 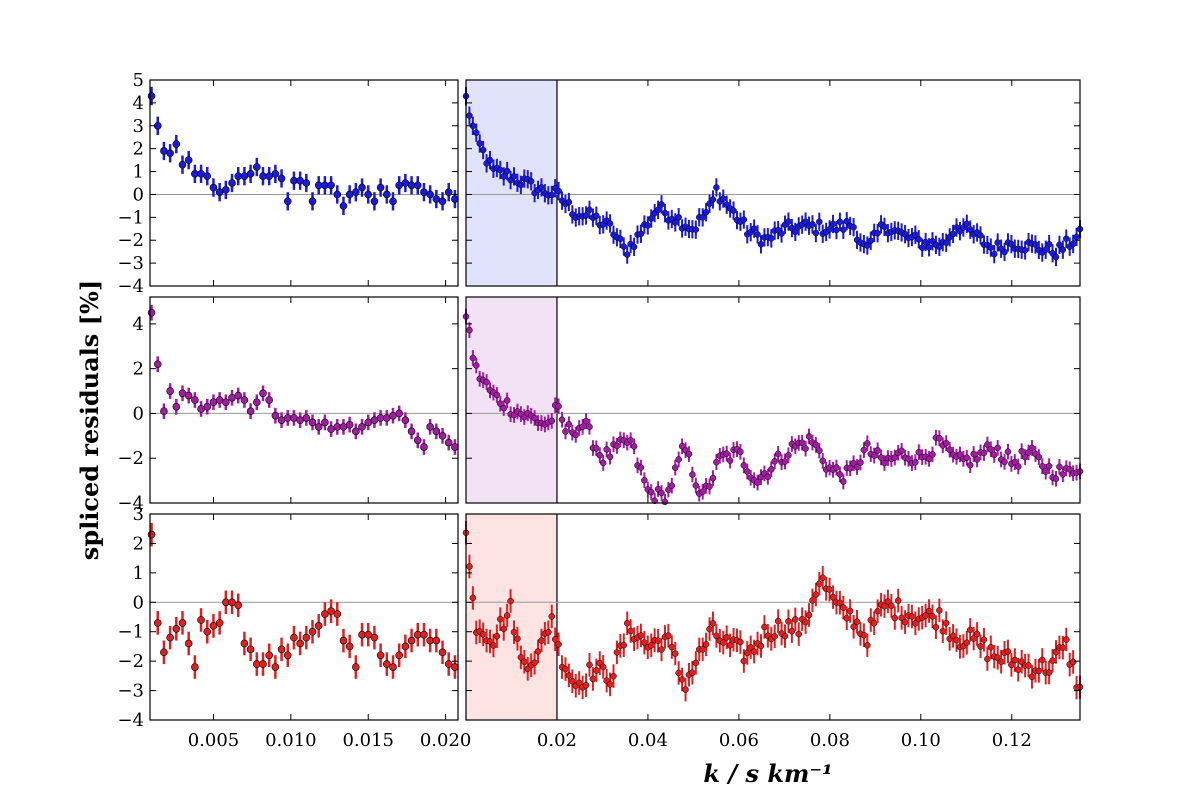 I want to click on x-tick-label: 0.04, so click(x=648, y=740).